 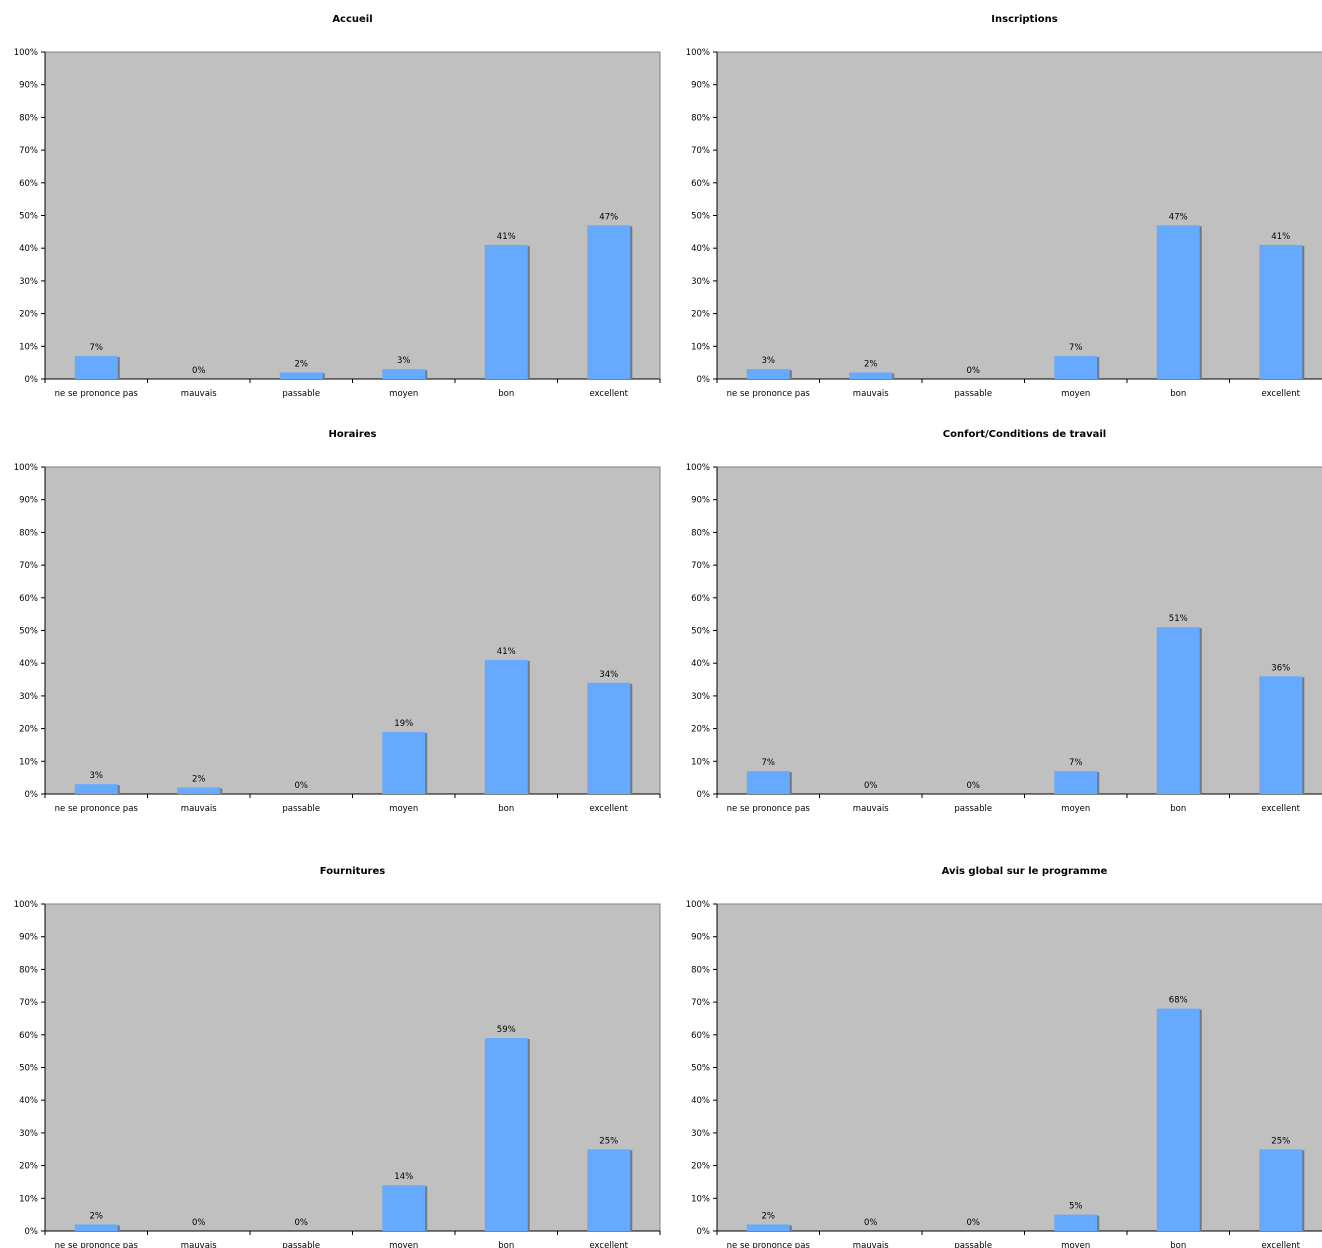 What do you see at coordinates (353, 871) in the screenshot?
I see `chart-title: Fournitures` at bounding box center [353, 871].